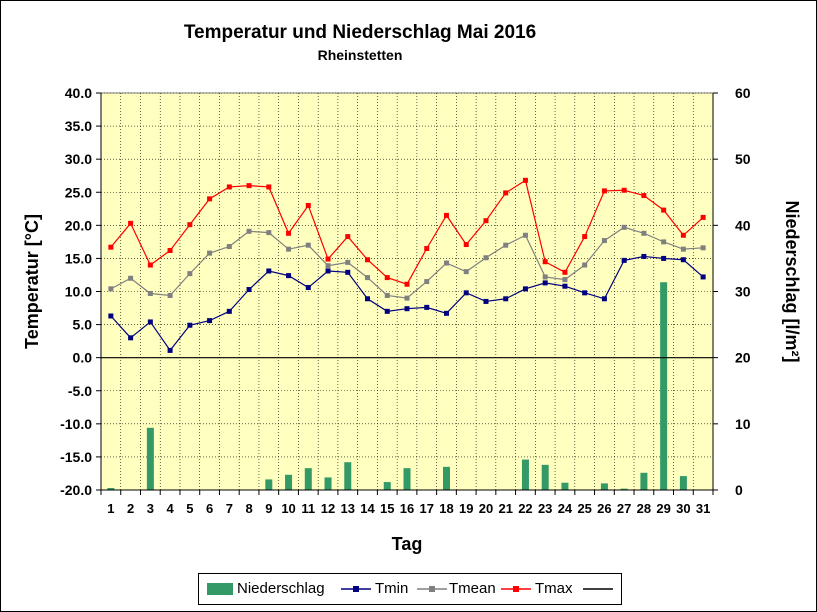 Image resolution: width=817 pixels, height=612 pixels. I want to click on x-tick-label: 3, so click(150, 508).